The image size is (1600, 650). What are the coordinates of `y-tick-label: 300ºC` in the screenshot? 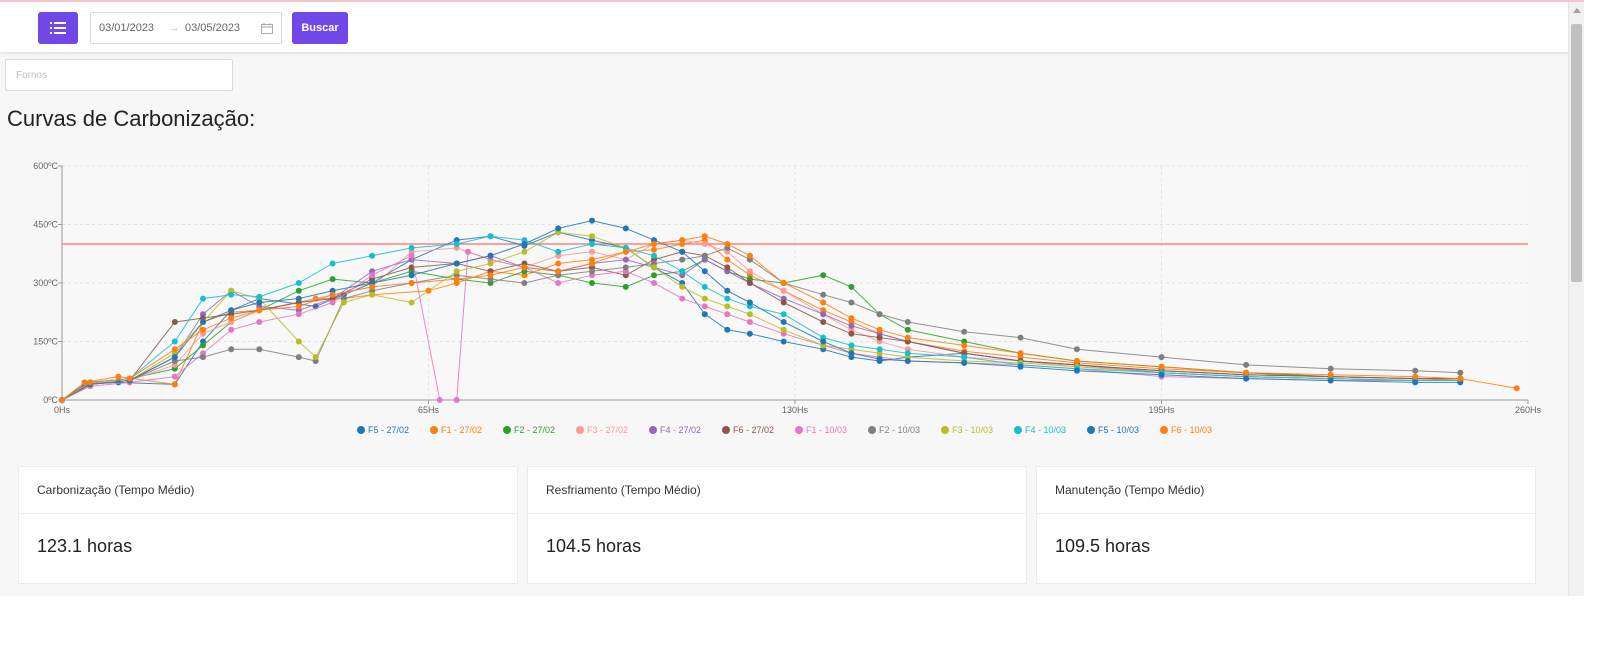 It's located at (45, 283).